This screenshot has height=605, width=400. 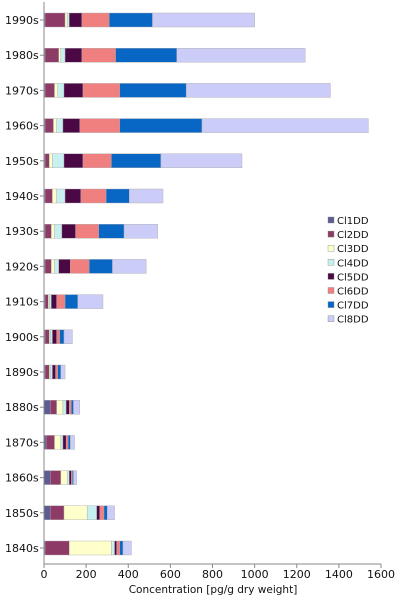 What do you see at coordinates (86, 574) in the screenshot?
I see `x-tick-label: 200` at bounding box center [86, 574].